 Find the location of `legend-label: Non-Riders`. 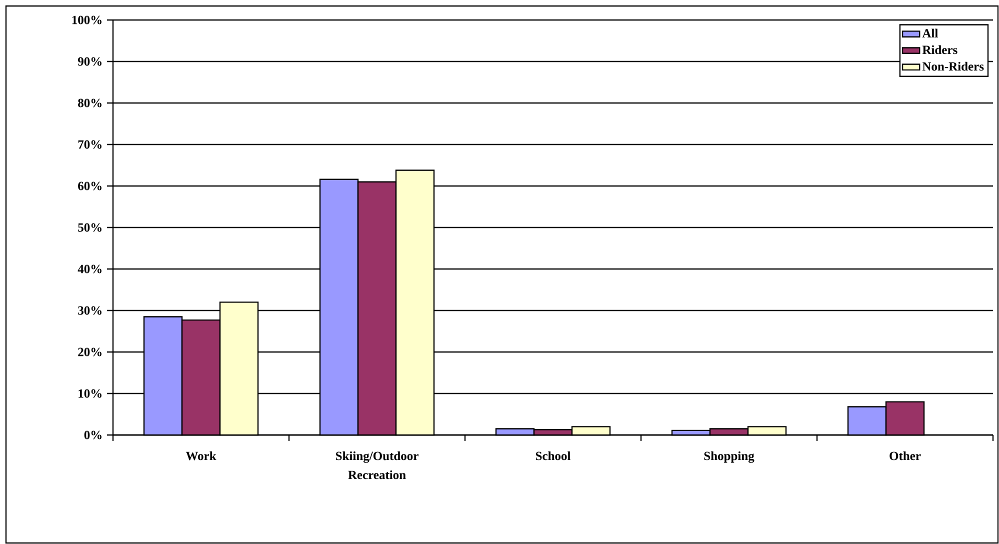

legend-label: Non-Riders is located at coordinates (953, 66).